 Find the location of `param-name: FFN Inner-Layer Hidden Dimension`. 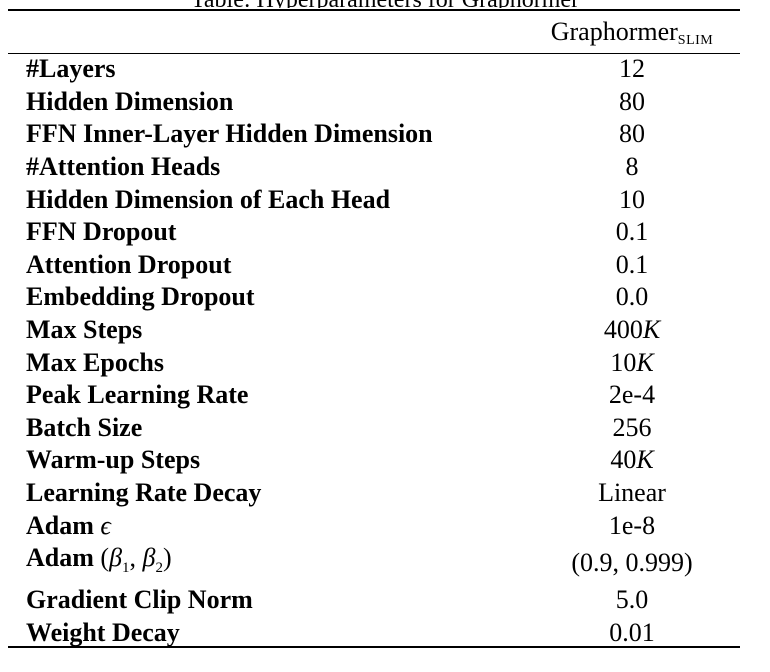

param-name: FFN Inner-Layer Hidden Dimension is located at coordinates (229, 134).